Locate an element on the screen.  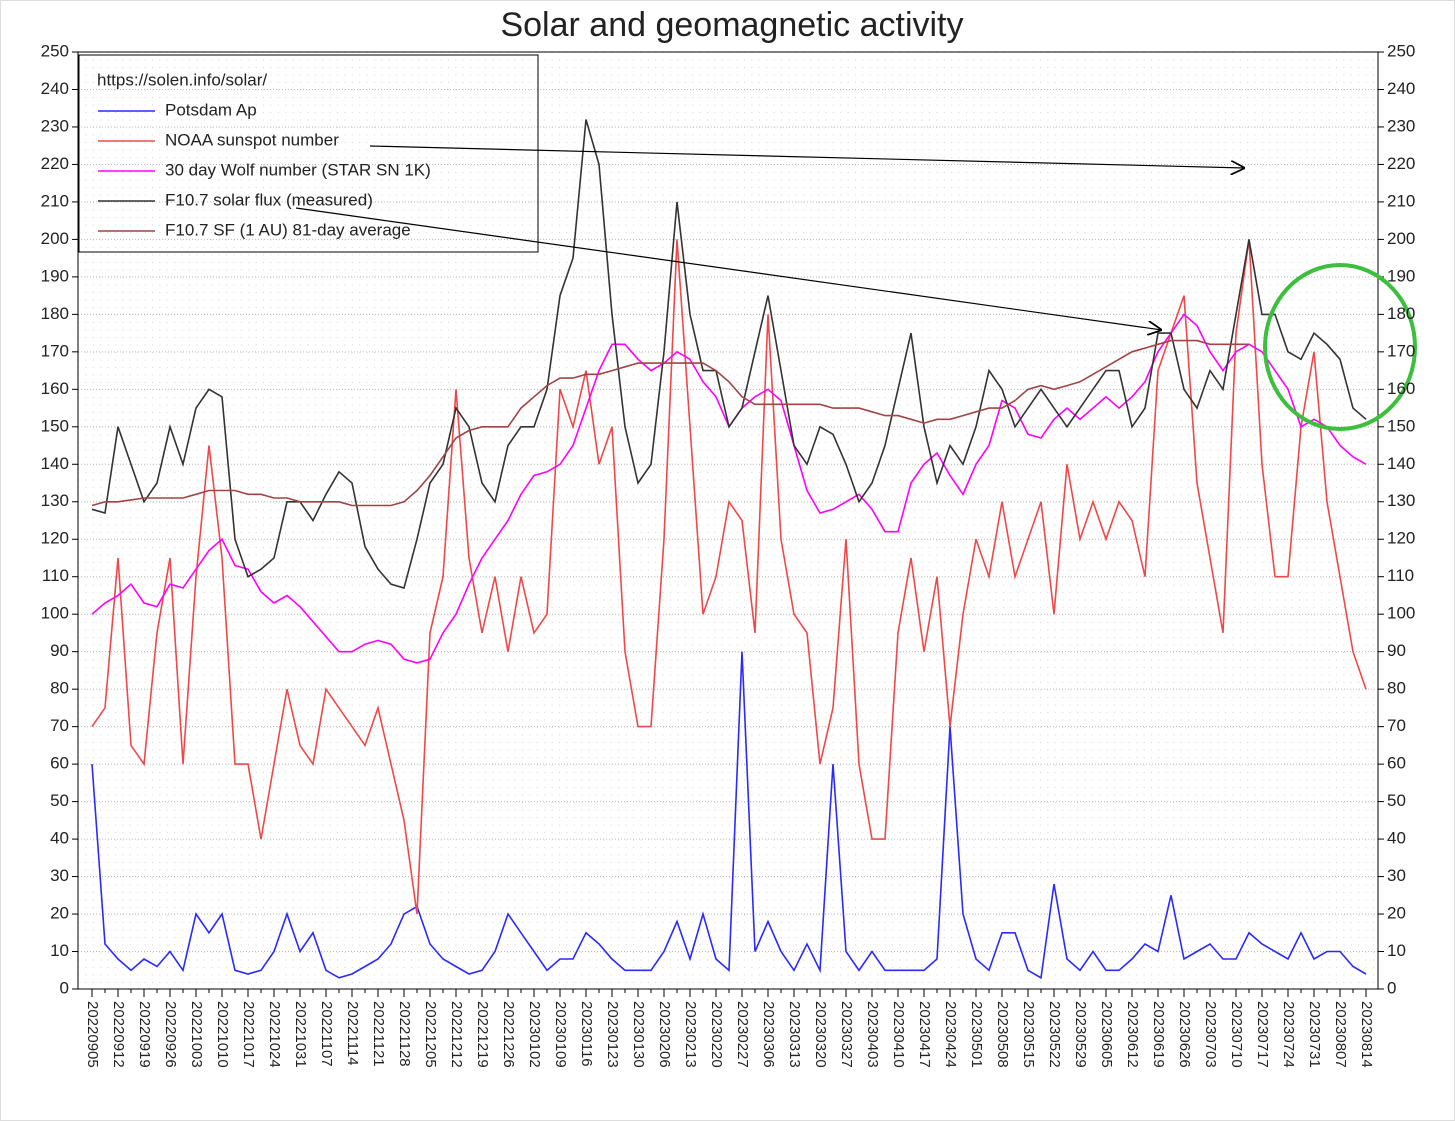
y2-tick-label: 60 is located at coordinates (1396, 763).